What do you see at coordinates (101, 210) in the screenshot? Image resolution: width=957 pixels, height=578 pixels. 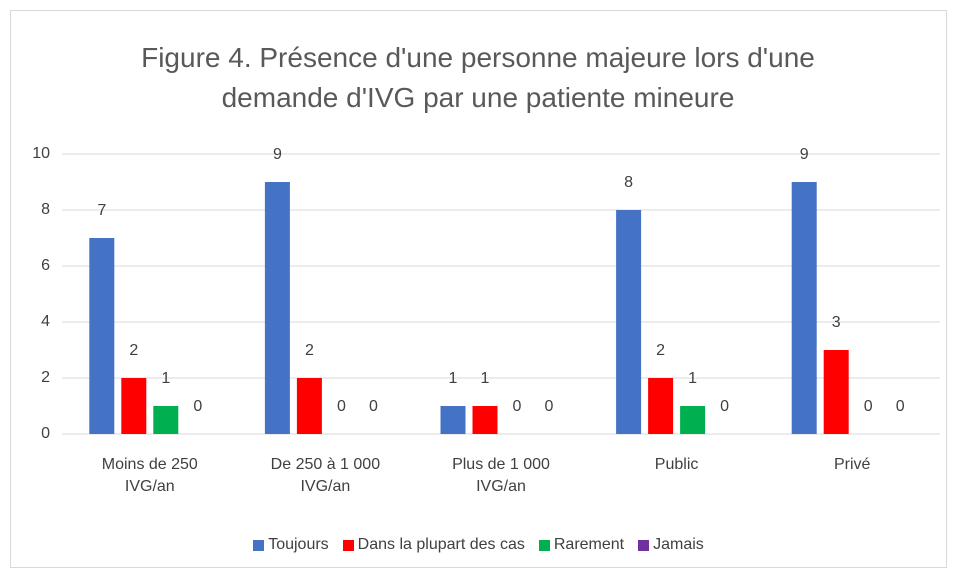 I see `data-label: 7` at bounding box center [101, 210].